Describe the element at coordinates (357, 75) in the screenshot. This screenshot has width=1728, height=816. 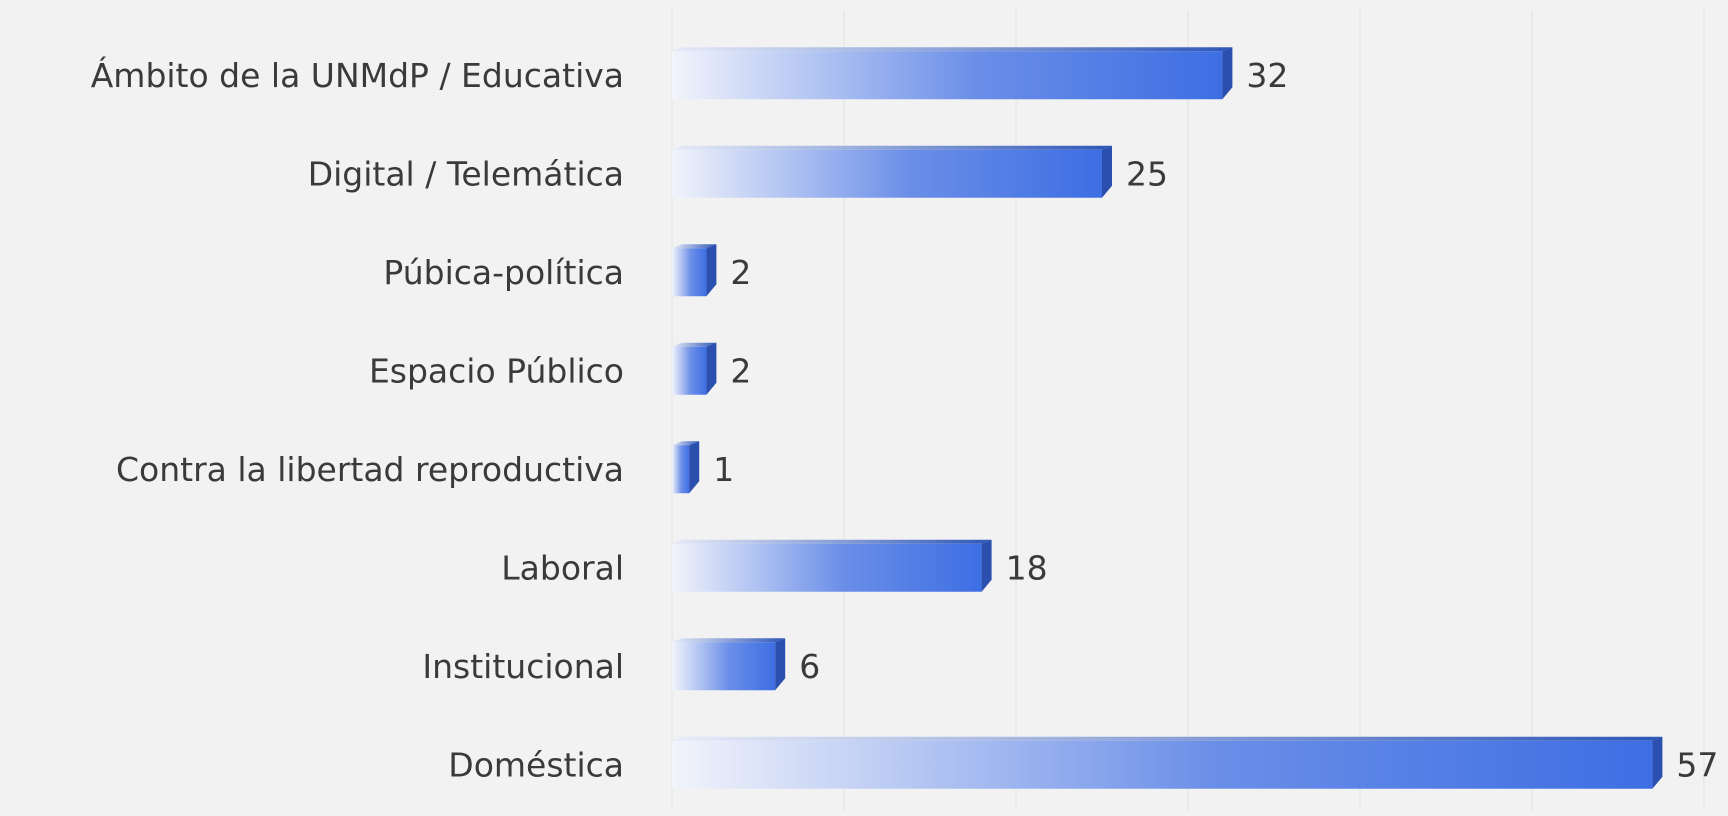
I see `y-tick-label: Ámbito de la UNMdP / Educativa` at that location.